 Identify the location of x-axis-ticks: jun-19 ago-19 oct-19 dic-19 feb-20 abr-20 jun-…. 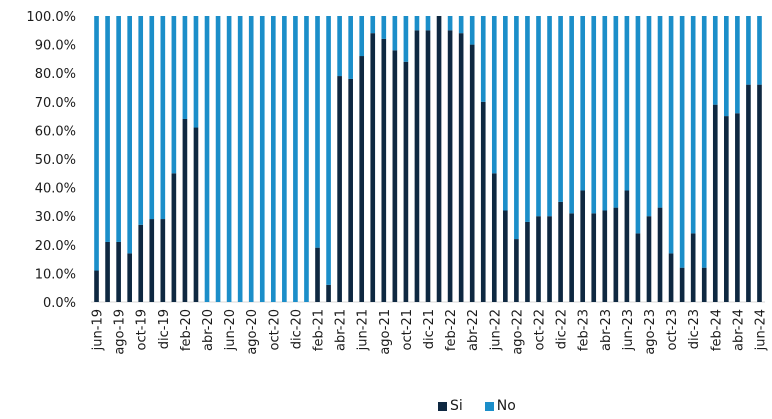
(430, 332).